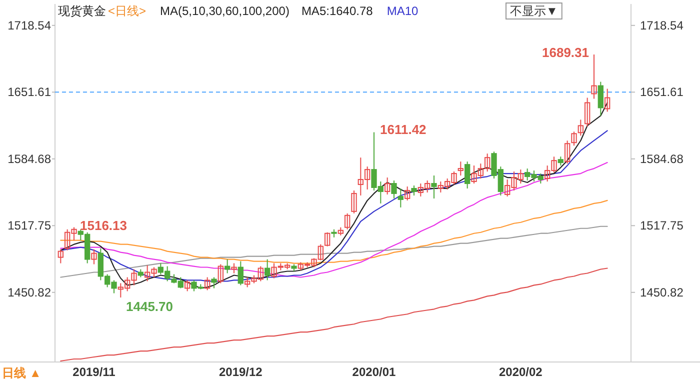 This screenshot has width=700, height=380. I want to click on annotation: 1611.42, so click(403, 129).